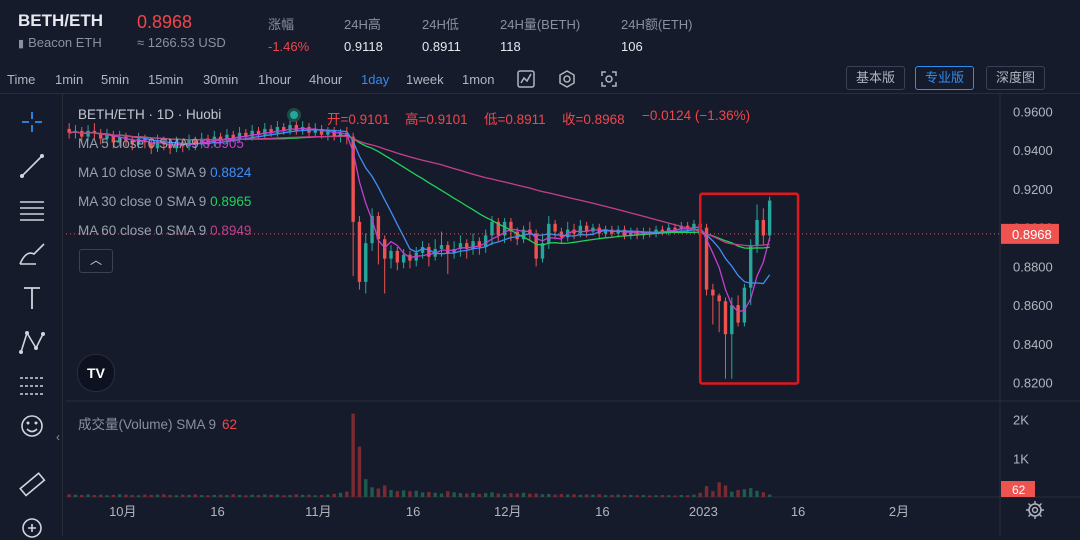  I want to click on tf-5min: 5min, so click(115, 79).